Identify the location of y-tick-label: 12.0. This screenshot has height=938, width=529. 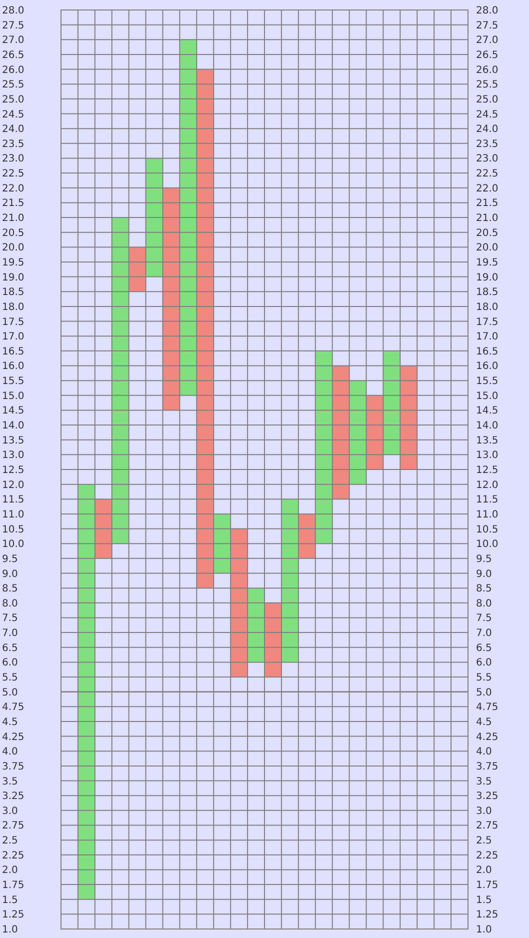
(13, 485).